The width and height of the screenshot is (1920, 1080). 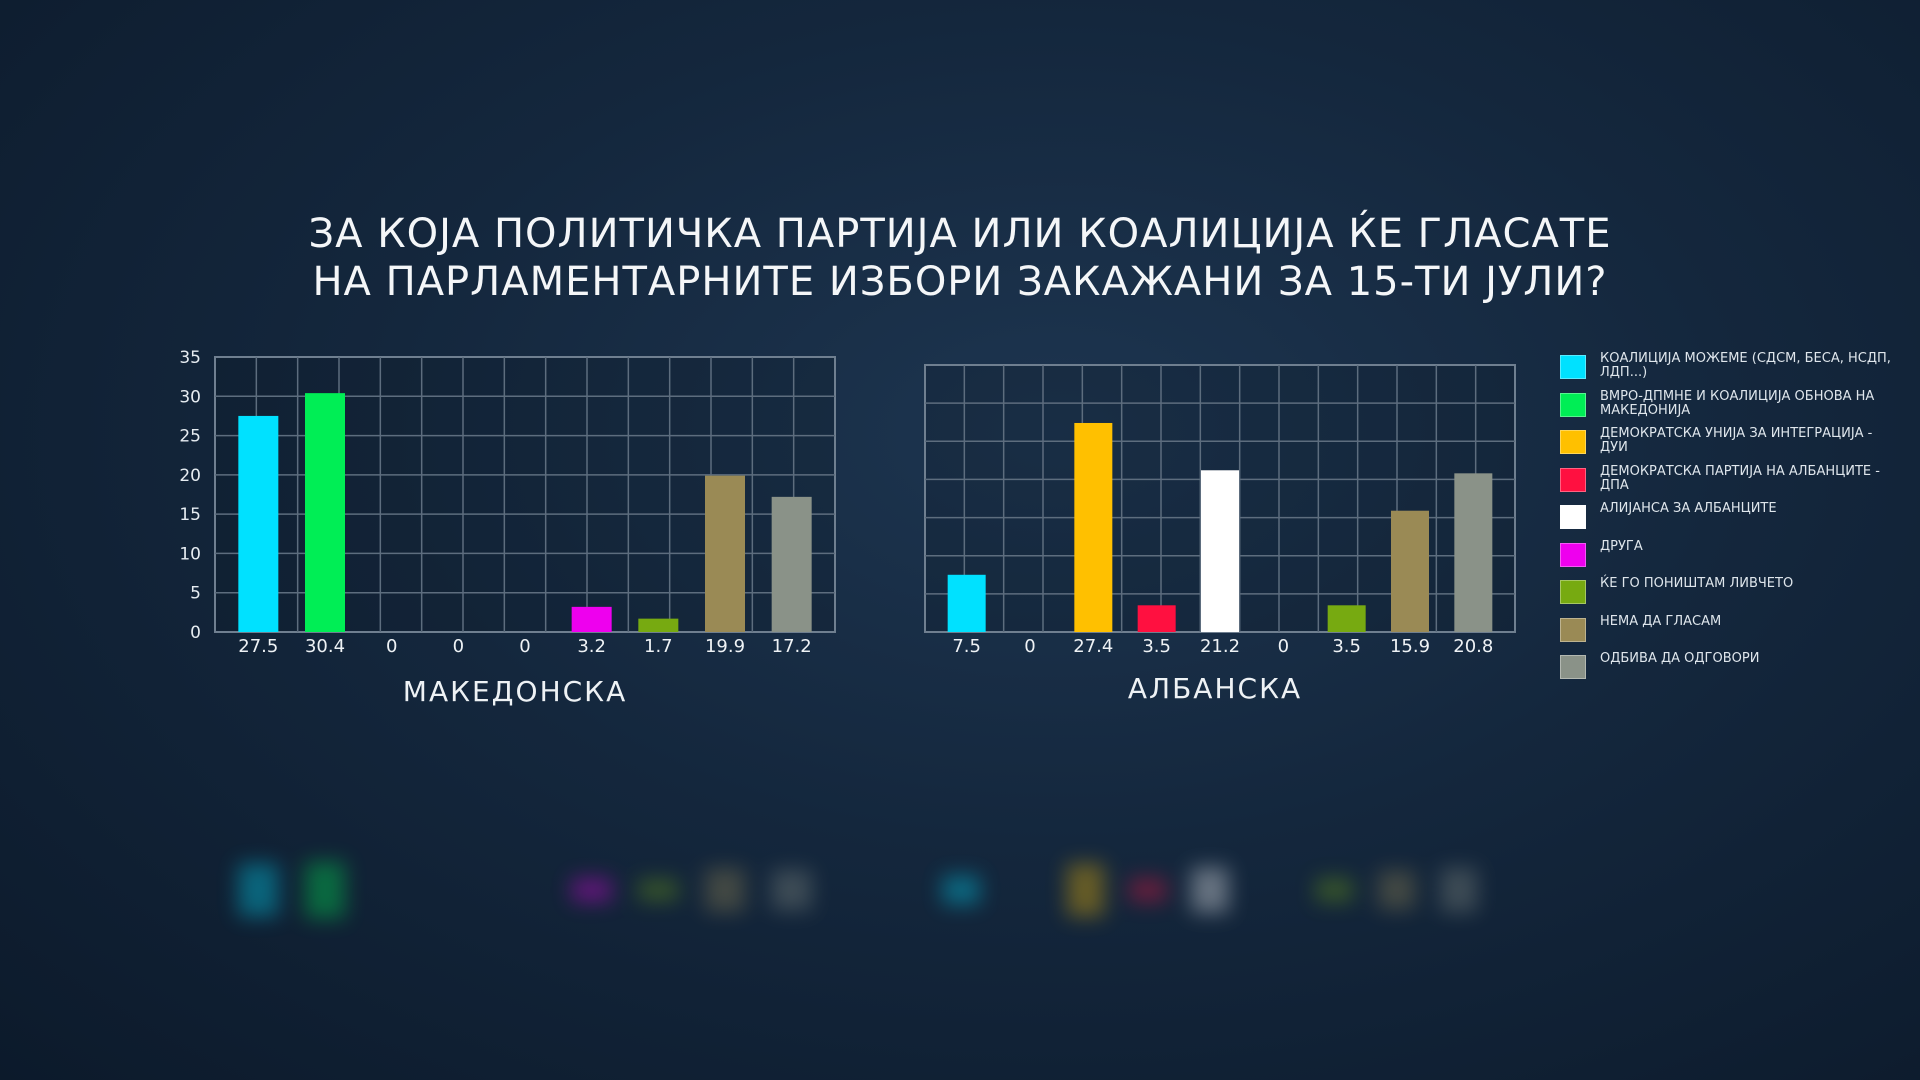 What do you see at coordinates (507, 502) in the screenshot?
I see `chart-makedonska-svg: 0 5 10 15 20 25 30 35 27.5 30.4 0 0 0 3.2 1.7 19.9 17.2` at bounding box center [507, 502].